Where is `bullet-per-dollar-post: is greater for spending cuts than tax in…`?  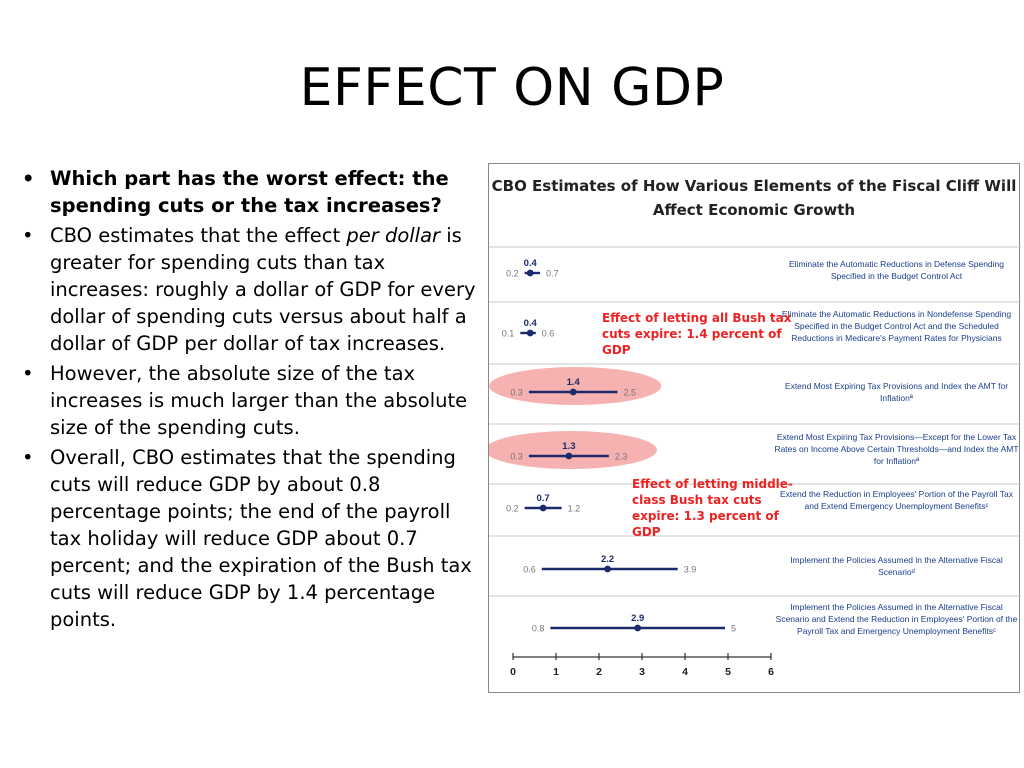
bullet-per-dollar-post: is greater for spending cuts than tax in… is located at coordinates (263, 289).